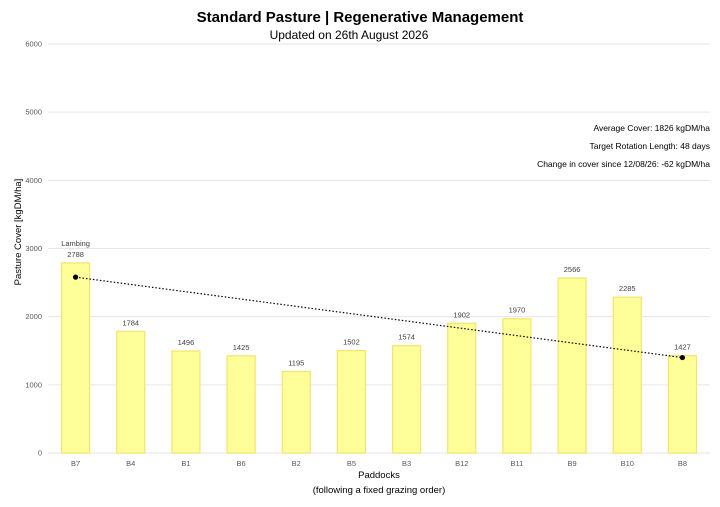 The height and width of the screenshot is (507, 720). I want to click on data-label: 1496, so click(186, 342).